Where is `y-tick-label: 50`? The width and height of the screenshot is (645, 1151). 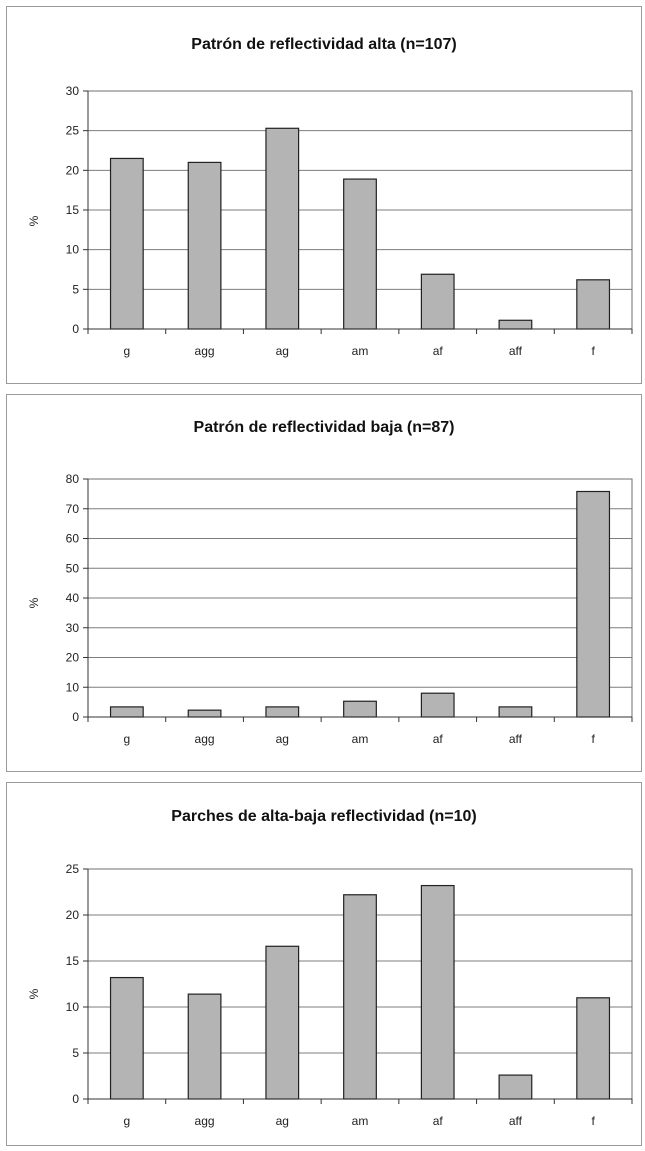
y-tick-label: 50 is located at coordinates (73, 568).